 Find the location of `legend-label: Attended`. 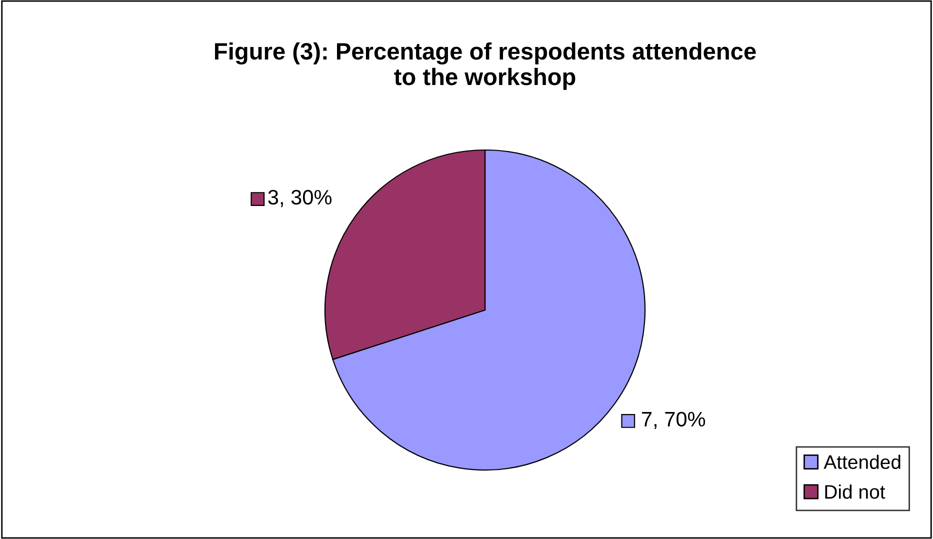

legend-label: Attended is located at coordinates (862, 461).